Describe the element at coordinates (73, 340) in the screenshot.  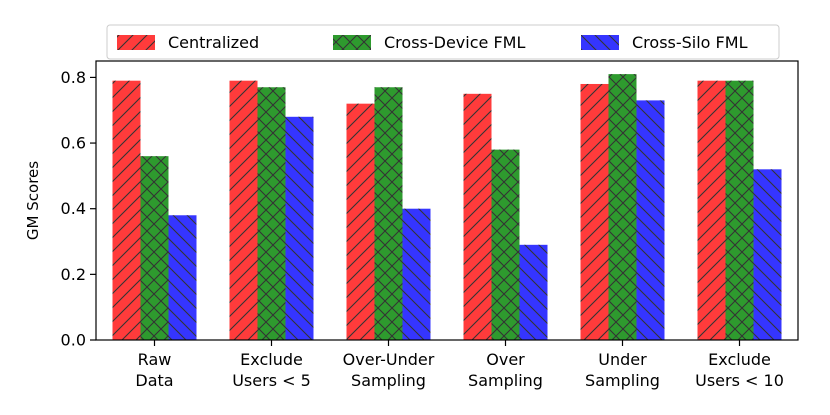
I see `y-tick-label: 0.0` at that location.